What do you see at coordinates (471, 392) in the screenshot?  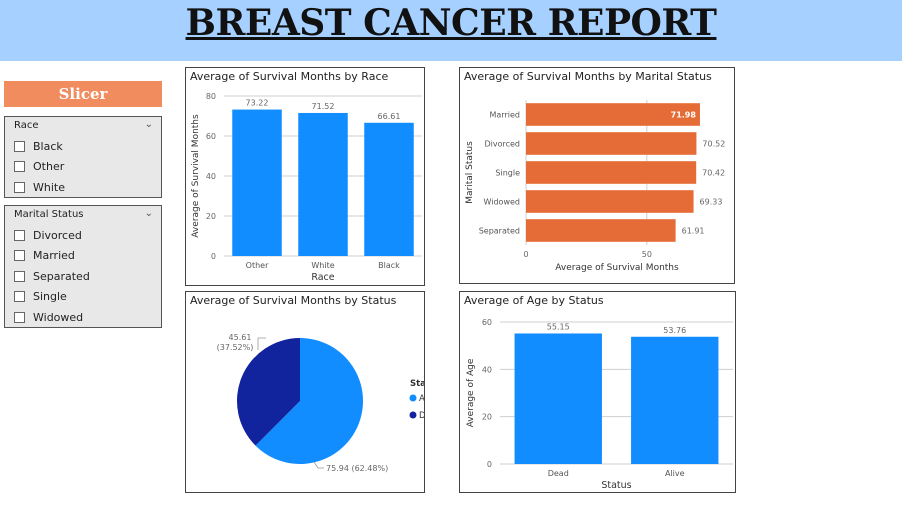 I see `y-axis-title: Average of Age` at bounding box center [471, 392].